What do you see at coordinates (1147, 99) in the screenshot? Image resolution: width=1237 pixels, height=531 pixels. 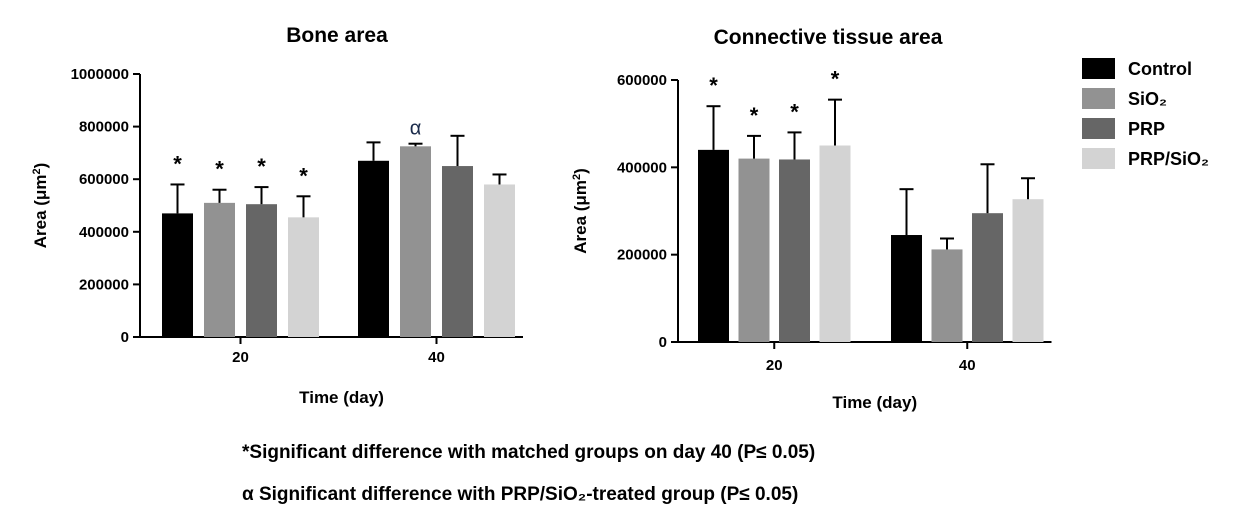 I see `legend-label: SiO₂` at bounding box center [1147, 99].